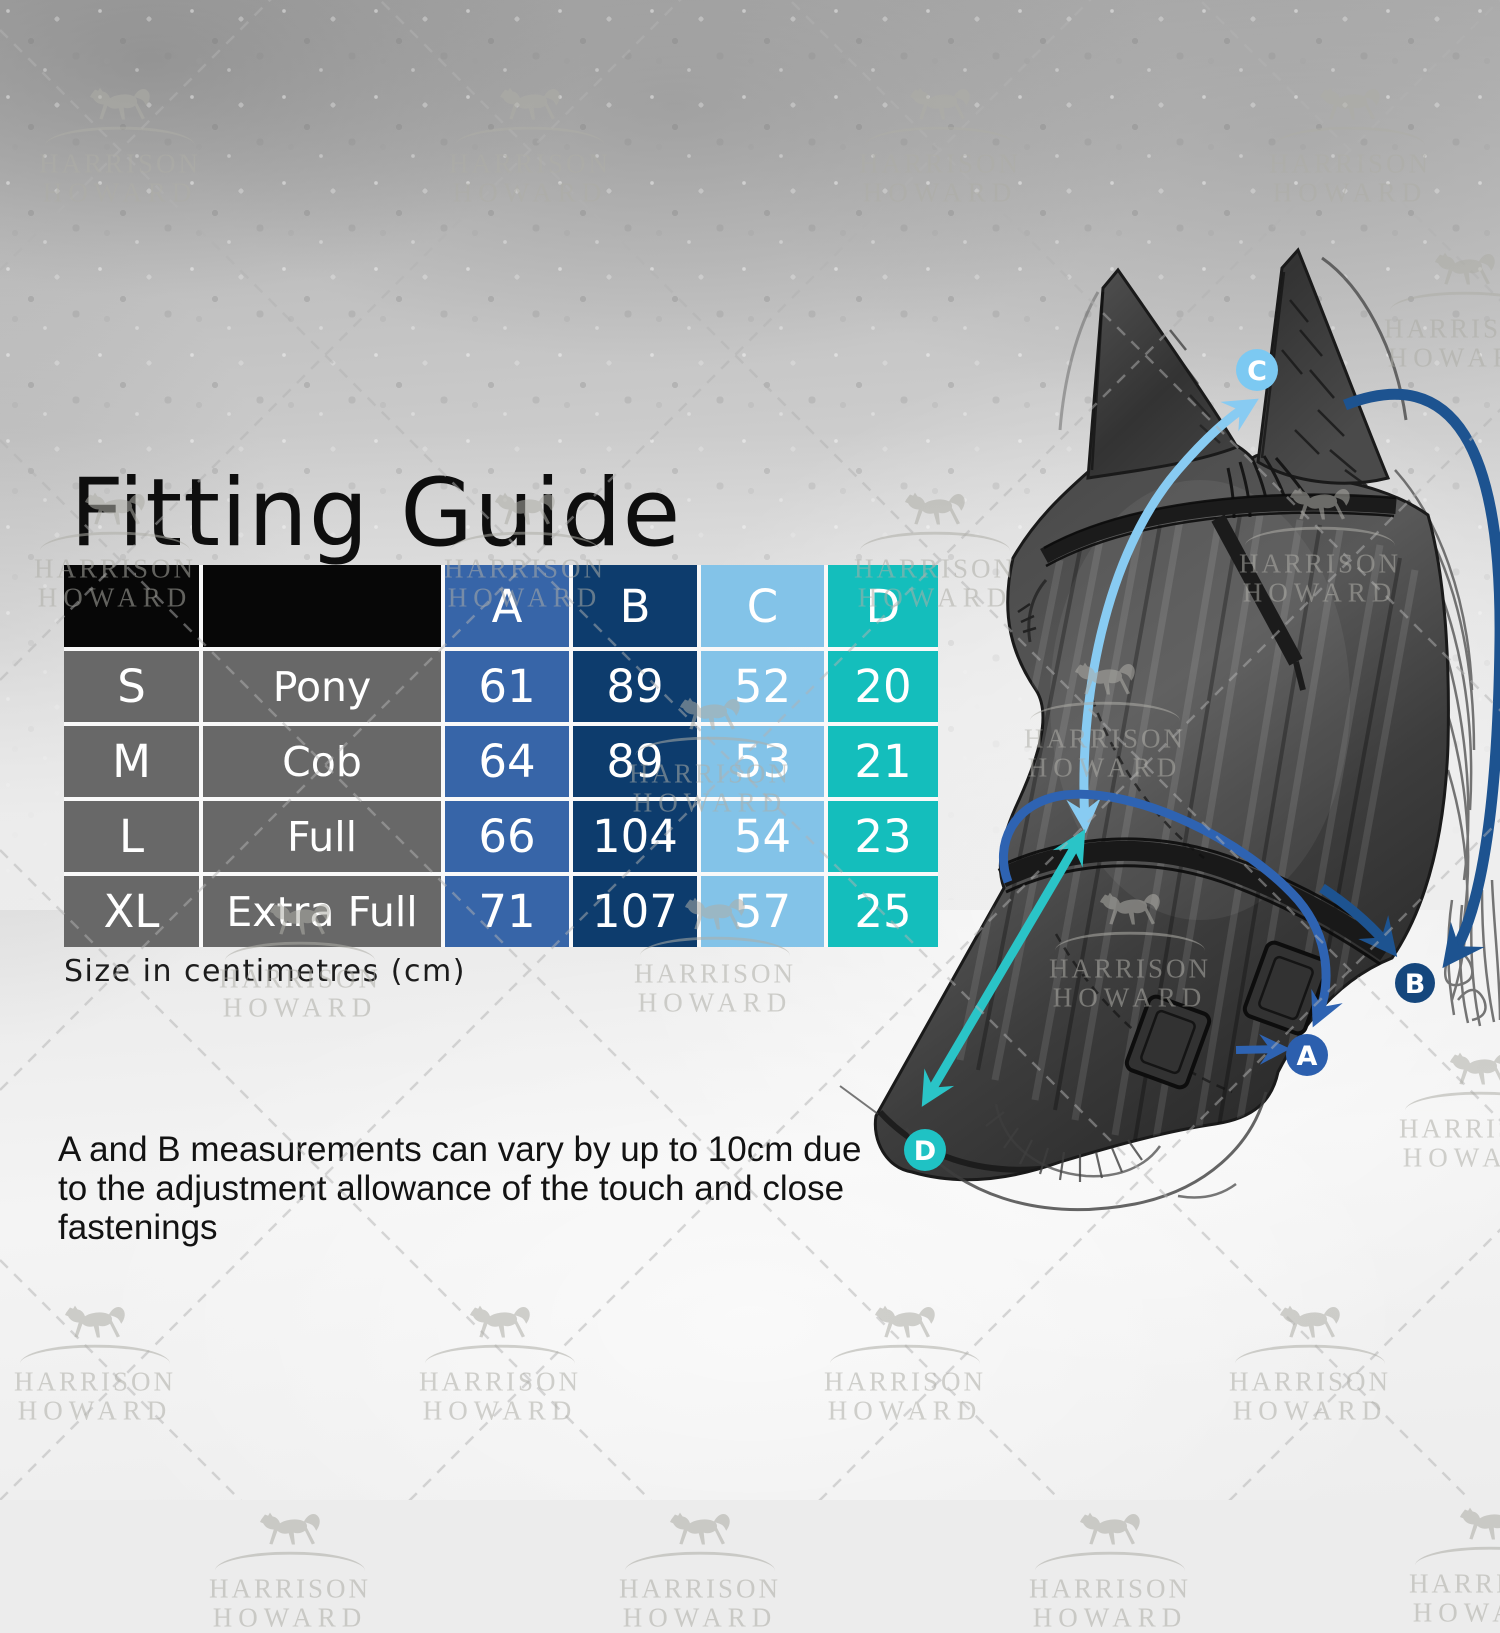  What do you see at coordinates (762, 911) in the screenshot?
I see `value-c: 57` at bounding box center [762, 911].